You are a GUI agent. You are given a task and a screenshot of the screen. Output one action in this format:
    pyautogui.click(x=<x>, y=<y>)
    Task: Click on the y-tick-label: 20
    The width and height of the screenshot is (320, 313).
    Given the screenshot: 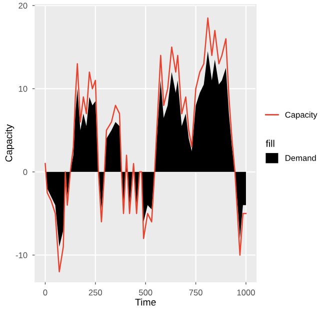 What is the action you would take?
    pyautogui.click(x=23, y=5)
    